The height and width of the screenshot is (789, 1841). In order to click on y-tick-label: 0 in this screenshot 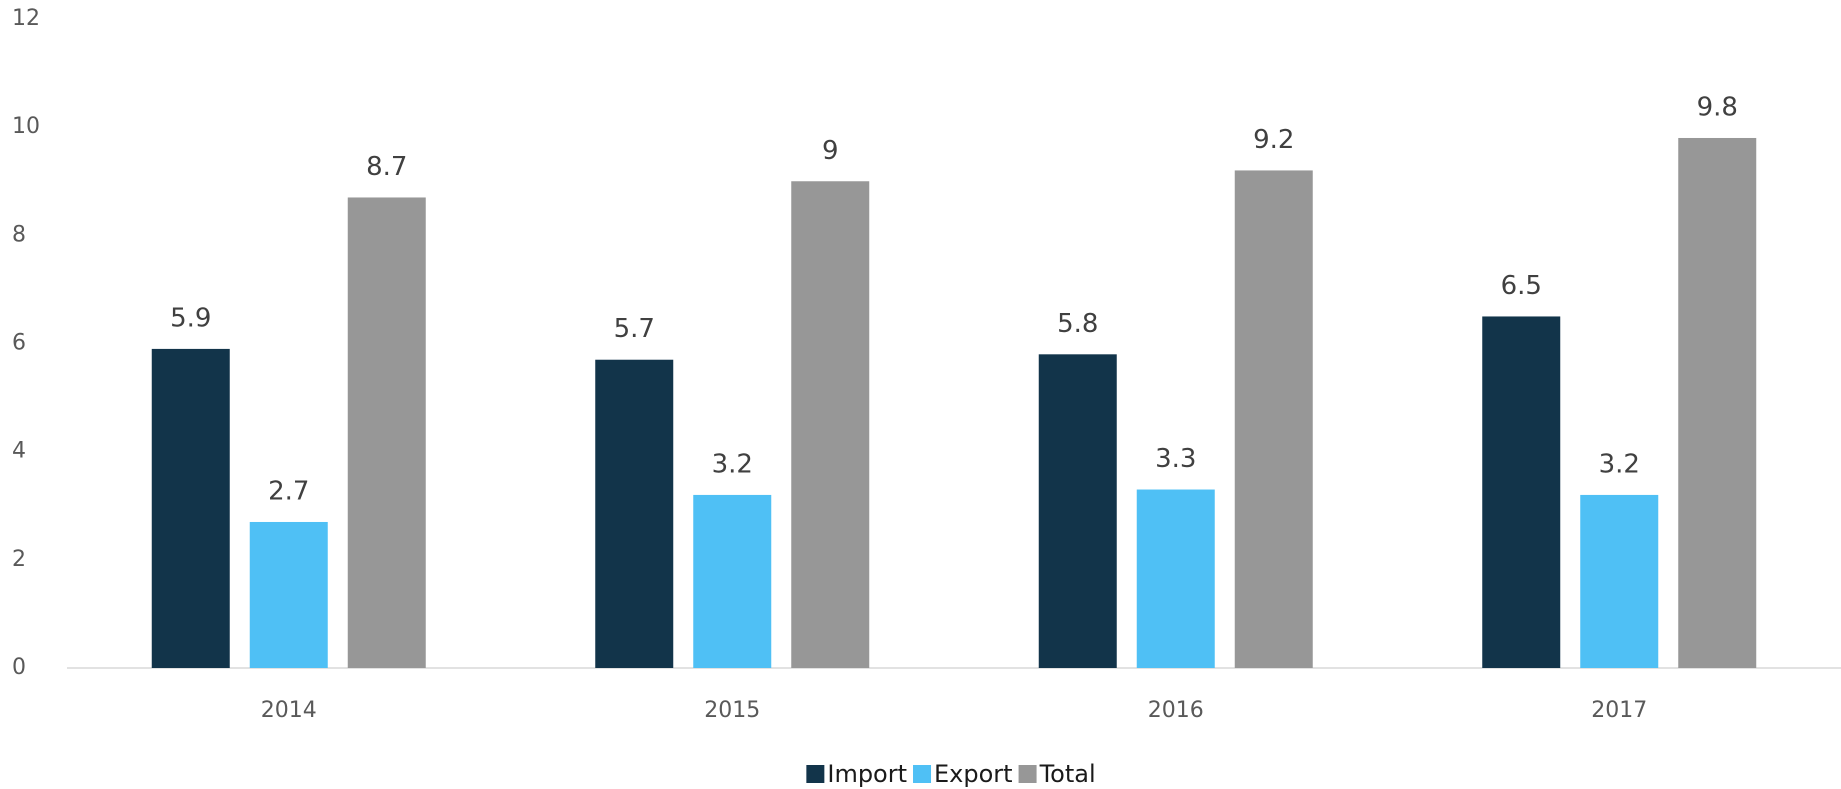, I will do `click(19, 667)`.